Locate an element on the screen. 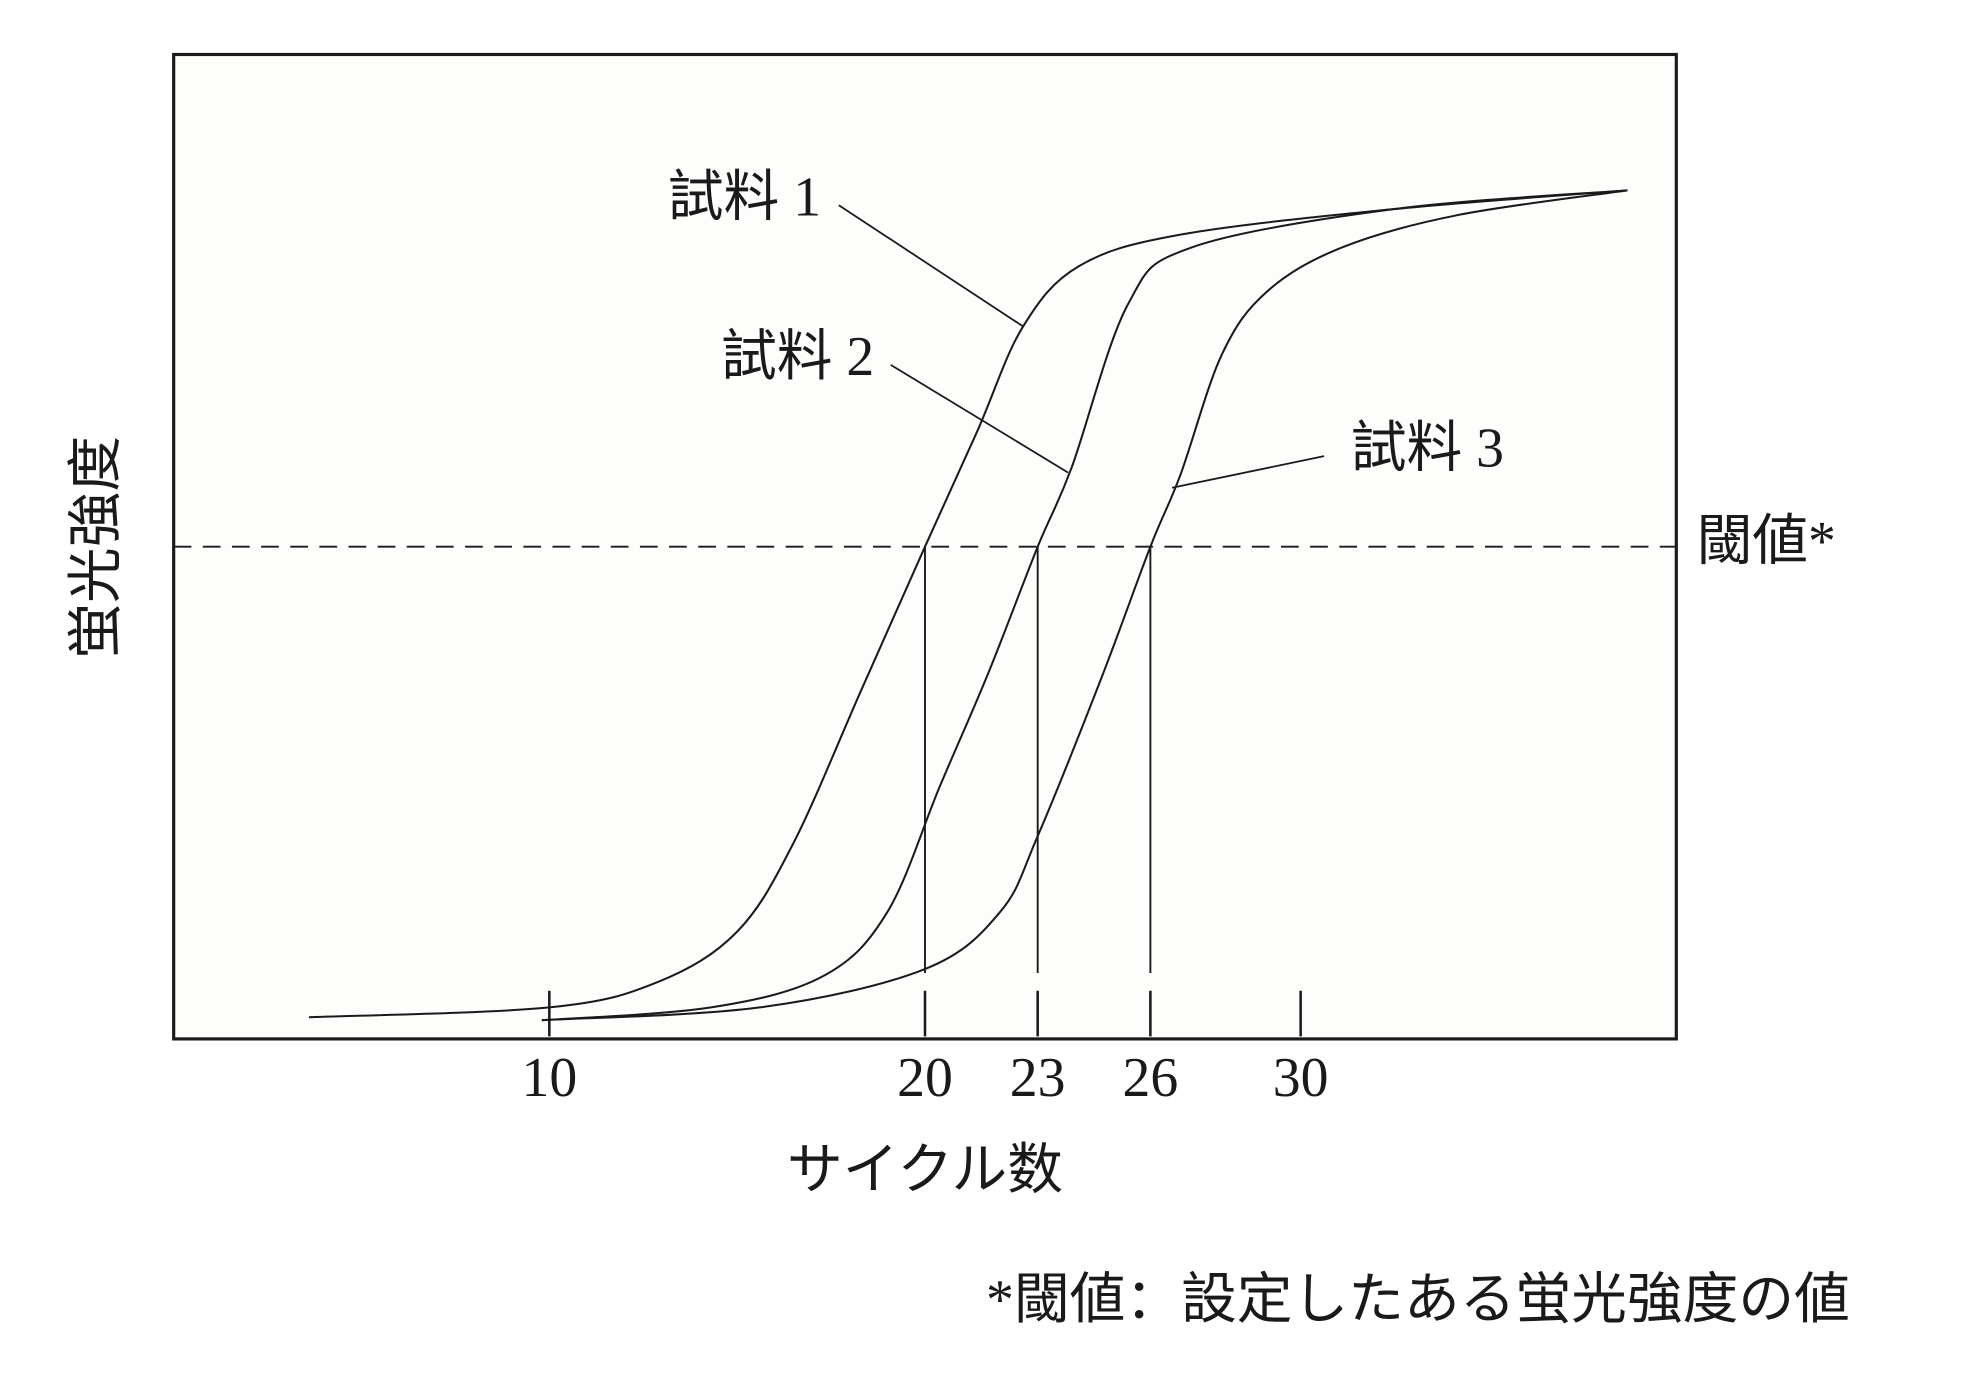  x-tick-label: 26 is located at coordinates (1151, 1078).